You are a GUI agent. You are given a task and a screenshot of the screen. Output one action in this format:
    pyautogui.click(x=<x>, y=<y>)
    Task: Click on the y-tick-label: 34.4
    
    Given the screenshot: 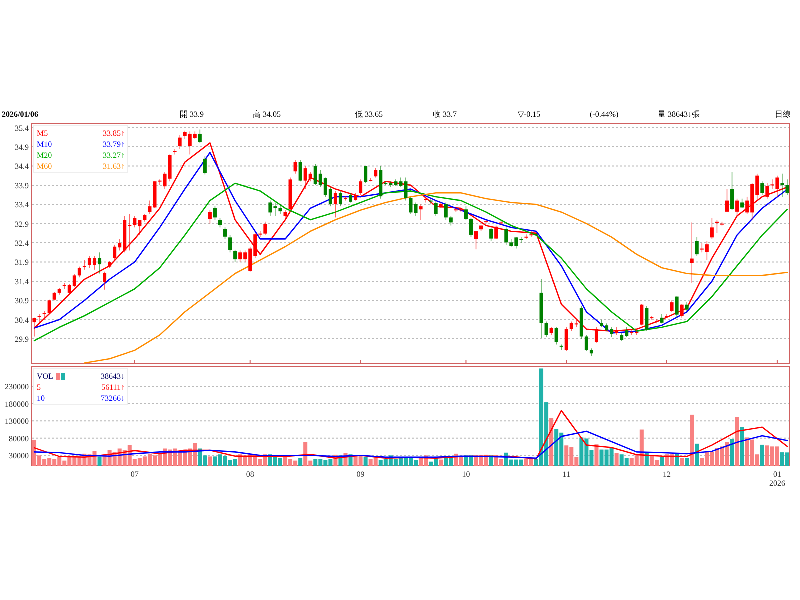 What is the action you would take?
    pyautogui.click(x=22, y=167)
    